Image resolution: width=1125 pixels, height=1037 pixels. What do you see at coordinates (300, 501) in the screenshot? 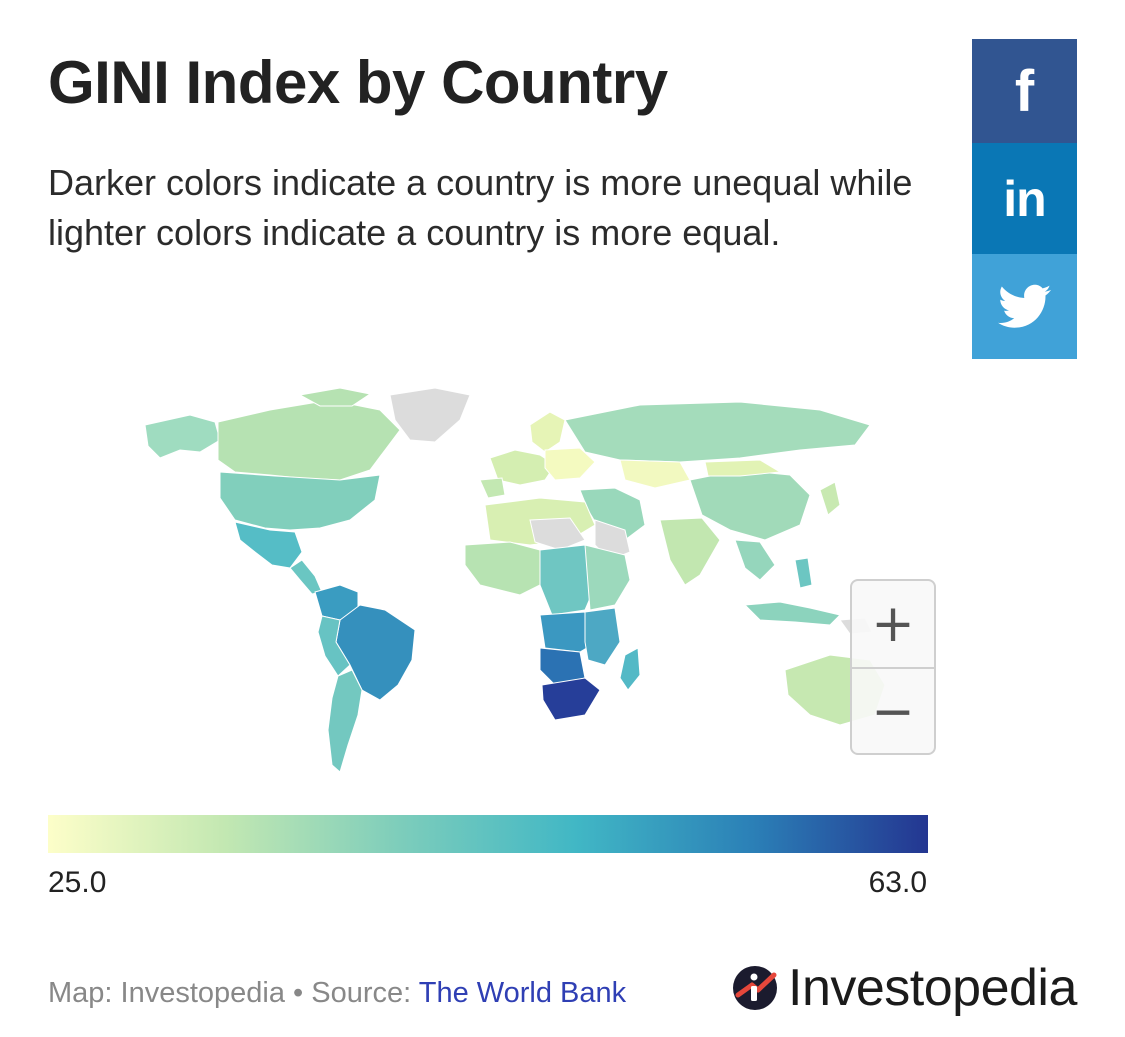
I see `region-usa` at bounding box center [300, 501].